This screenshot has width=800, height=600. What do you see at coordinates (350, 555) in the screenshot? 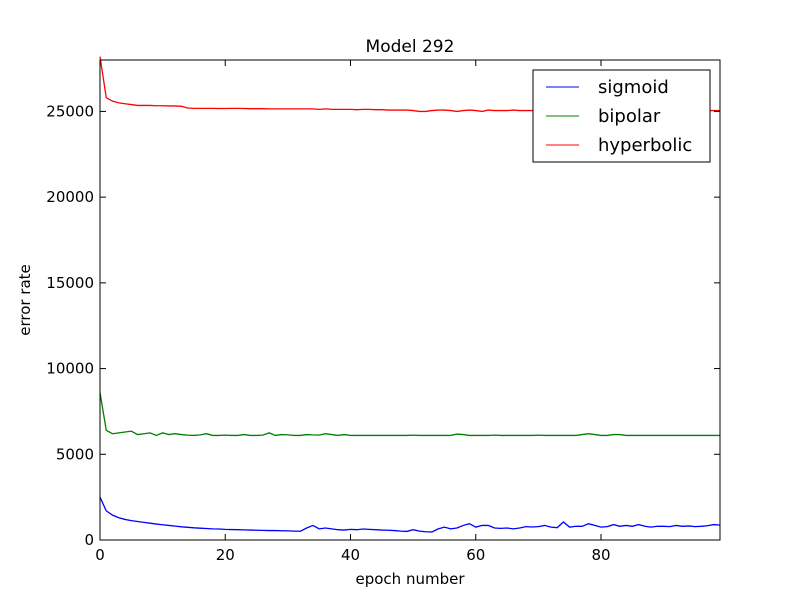
I see `x-tick-label: 40` at bounding box center [350, 555].